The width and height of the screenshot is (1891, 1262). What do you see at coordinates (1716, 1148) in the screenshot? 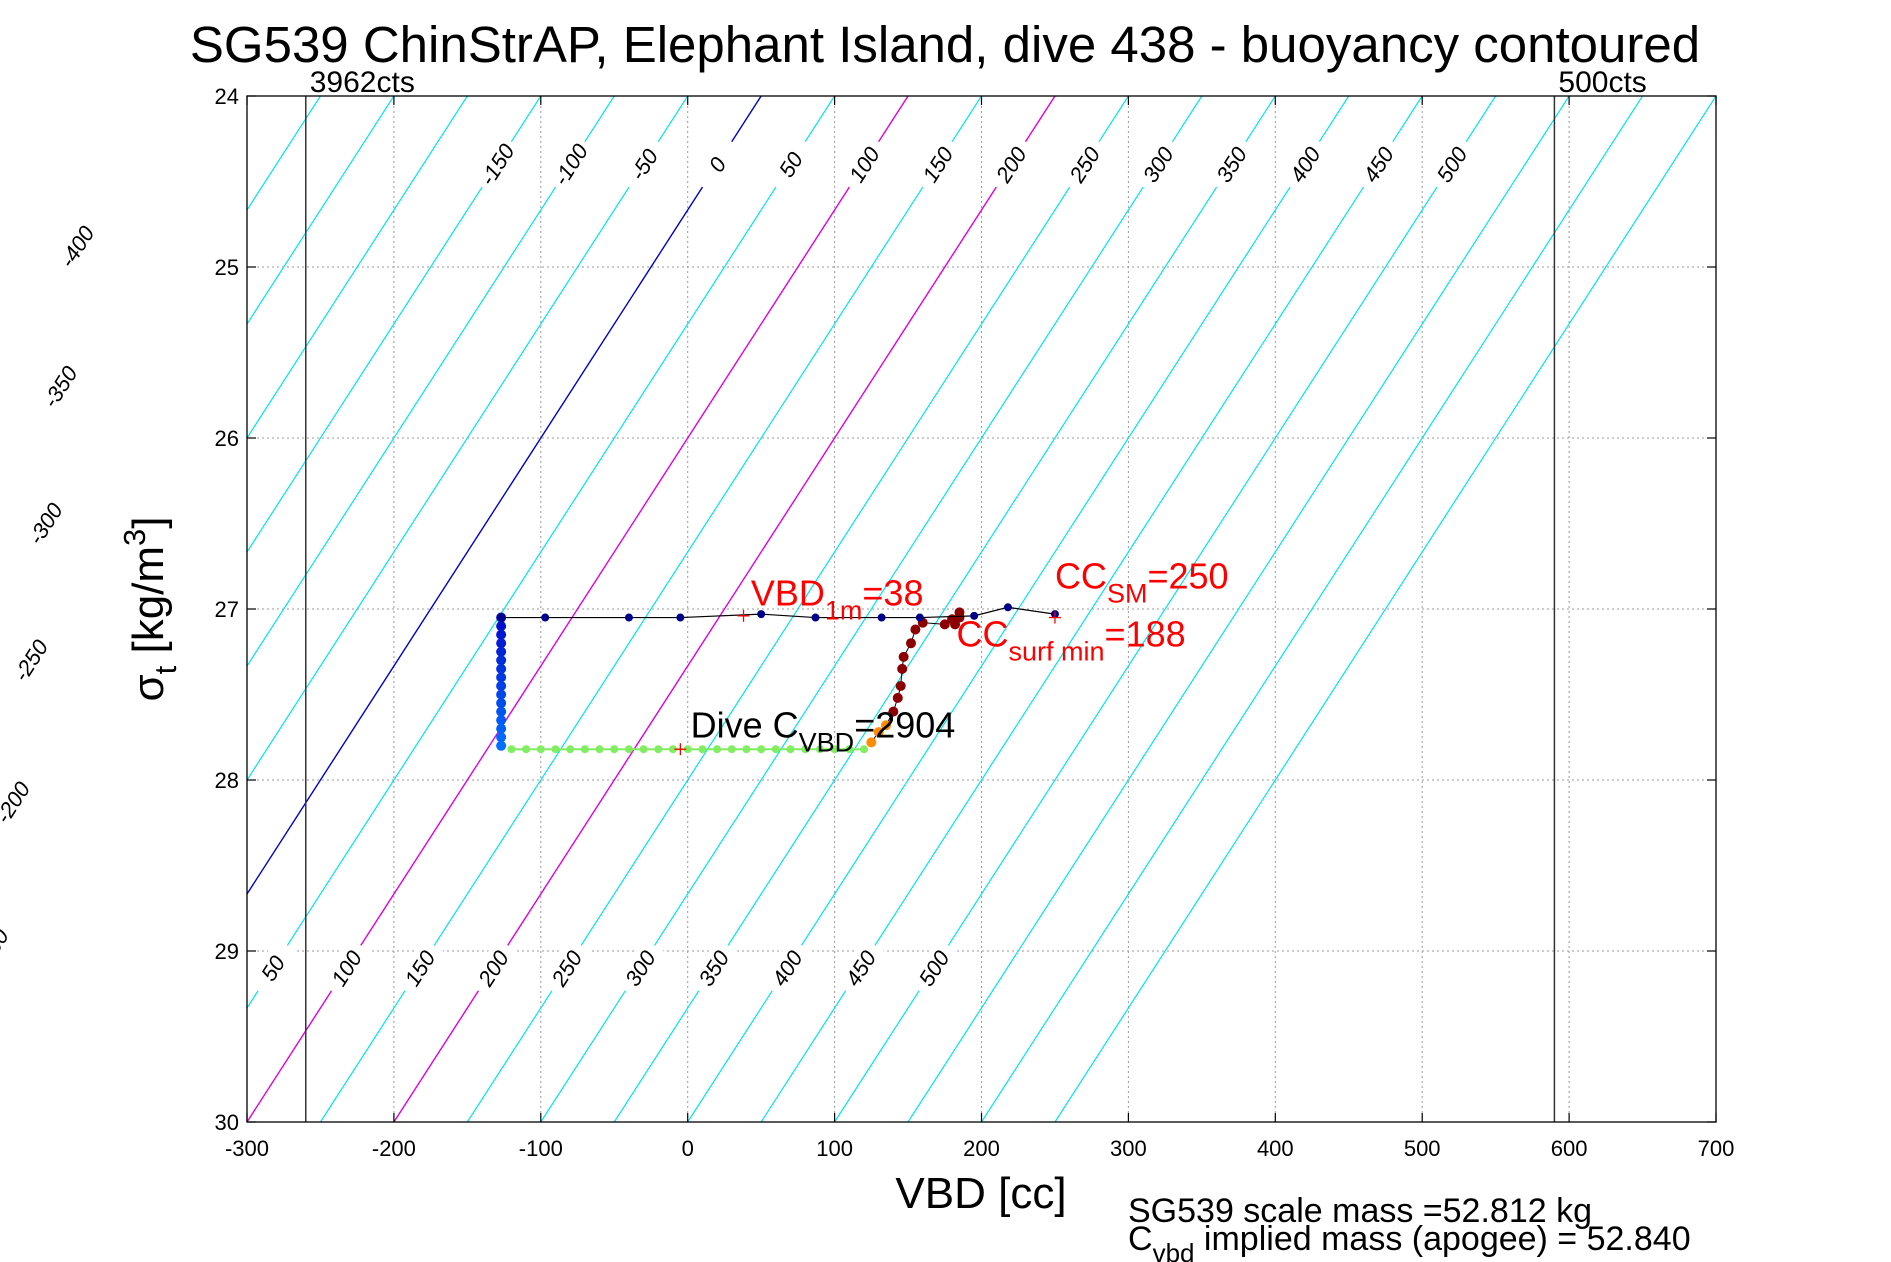
I see `x-tick-label: 700` at bounding box center [1716, 1148].